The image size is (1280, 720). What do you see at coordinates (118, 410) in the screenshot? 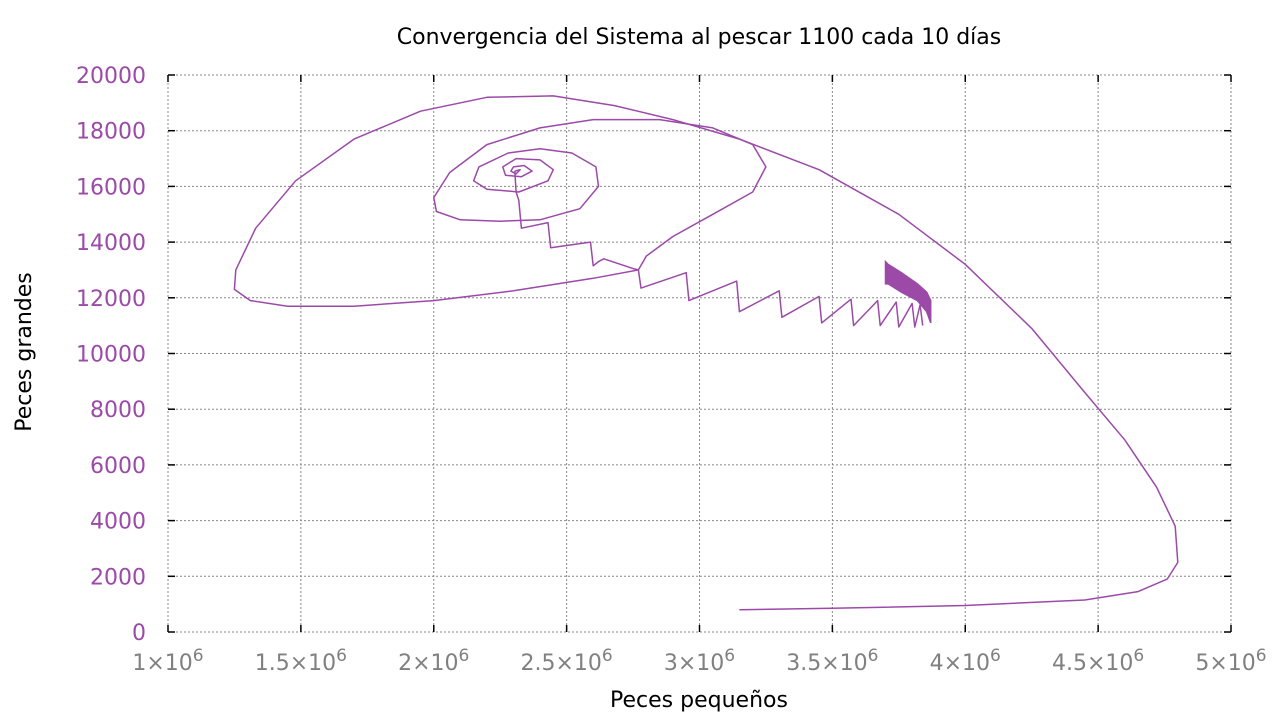
I see `y-tick-label: 8000` at bounding box center [118, 410].